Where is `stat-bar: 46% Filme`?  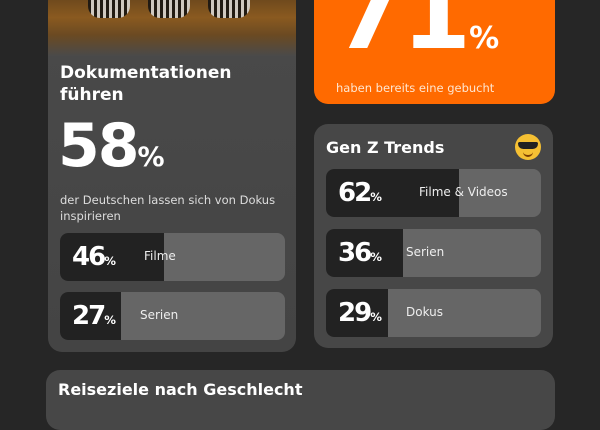 stat-bar: 46% Filme is located at coordinates (172, 257).